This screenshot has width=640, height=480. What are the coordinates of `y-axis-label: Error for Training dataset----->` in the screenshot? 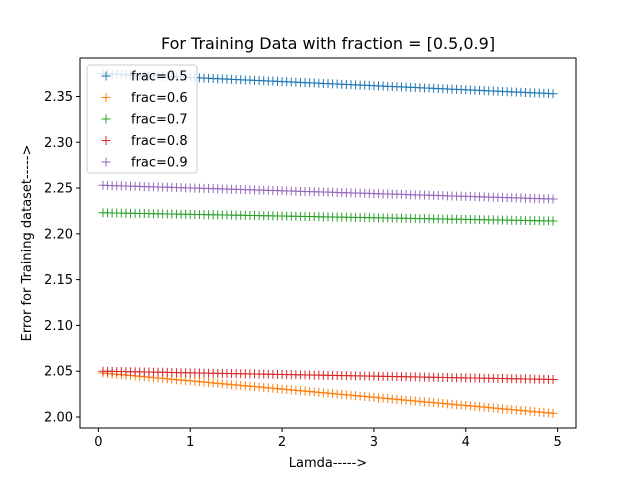 It's located at (27, 243).